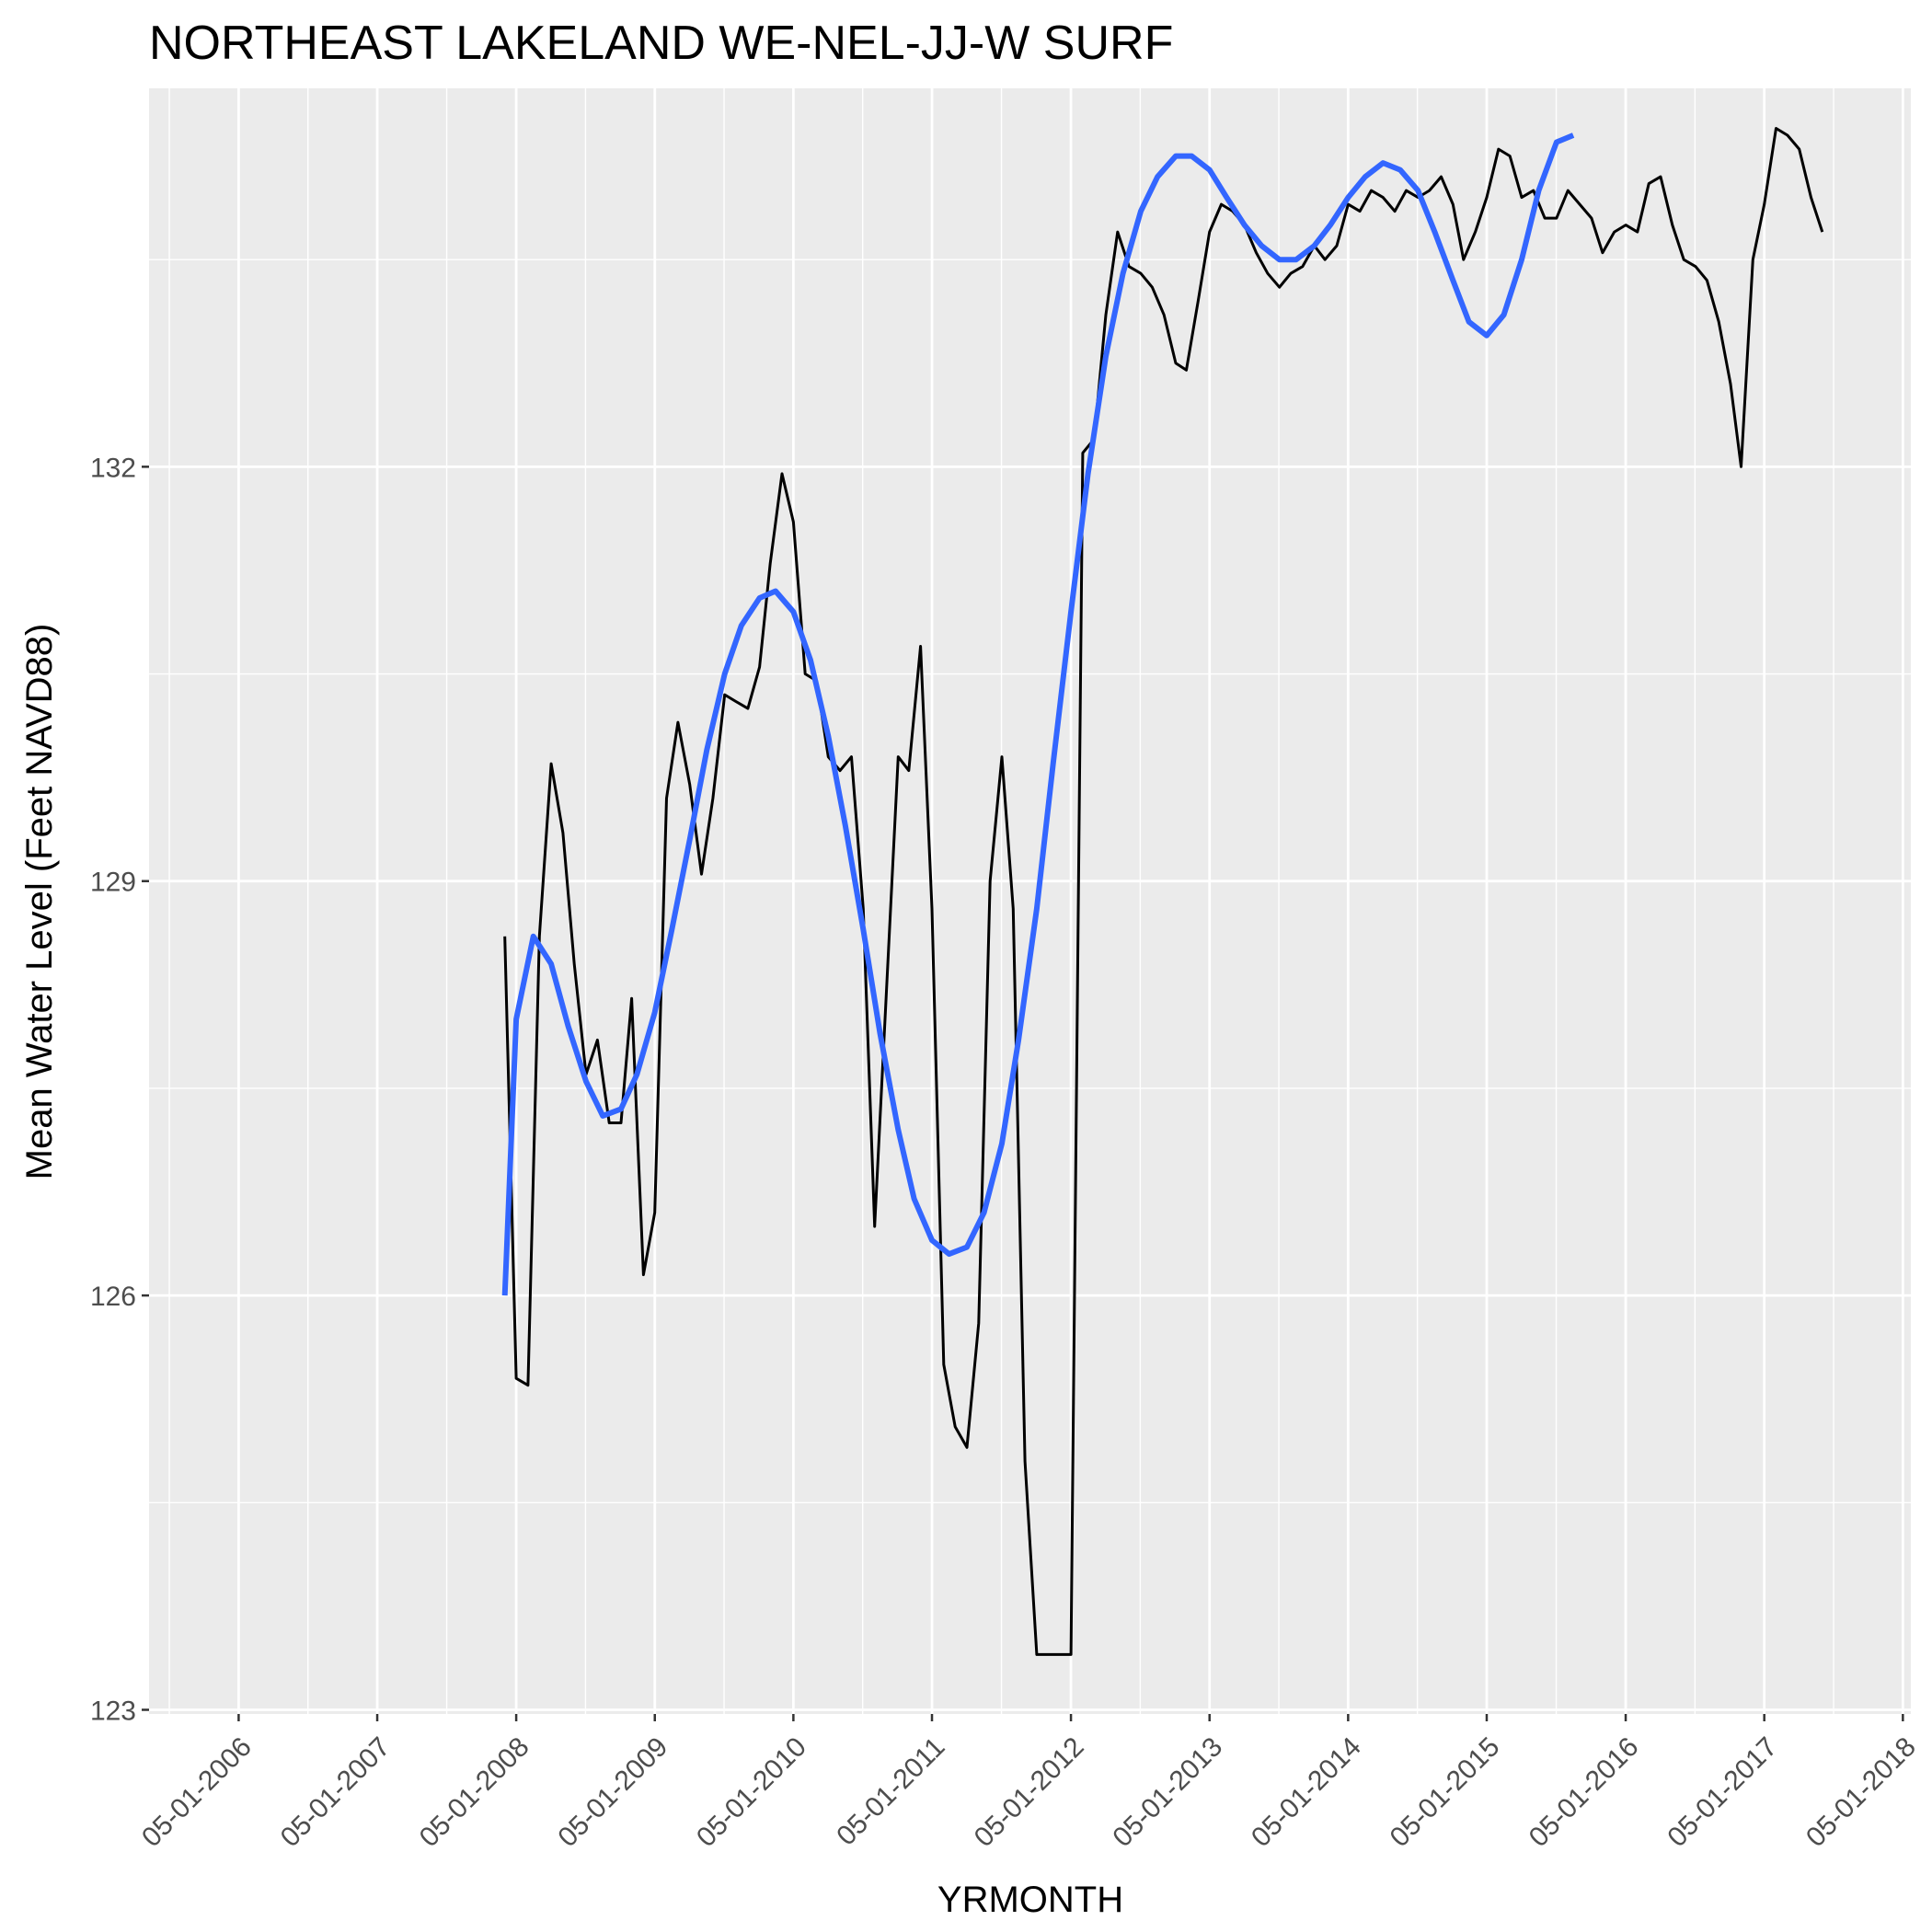  Describe the element at coordinates (612, 1792) in the screenshot. I see `x-tick-label: 05-01-2009` at that location.